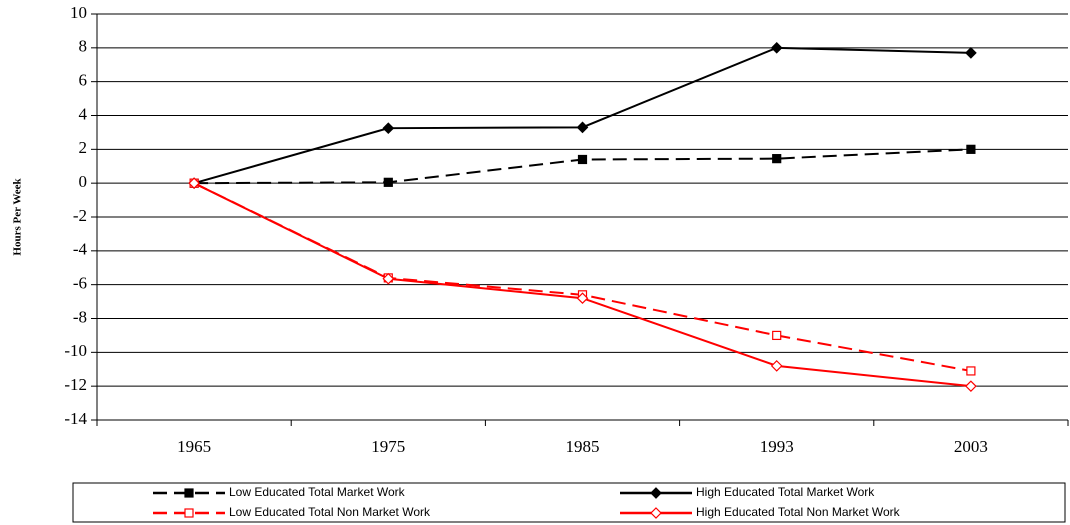 The height and width of the screenshot is (525, 1070). Describe the element at coordinates (785, 492) in the screenshot. I see `legend-label: High Educated Total Market Work` at that location.